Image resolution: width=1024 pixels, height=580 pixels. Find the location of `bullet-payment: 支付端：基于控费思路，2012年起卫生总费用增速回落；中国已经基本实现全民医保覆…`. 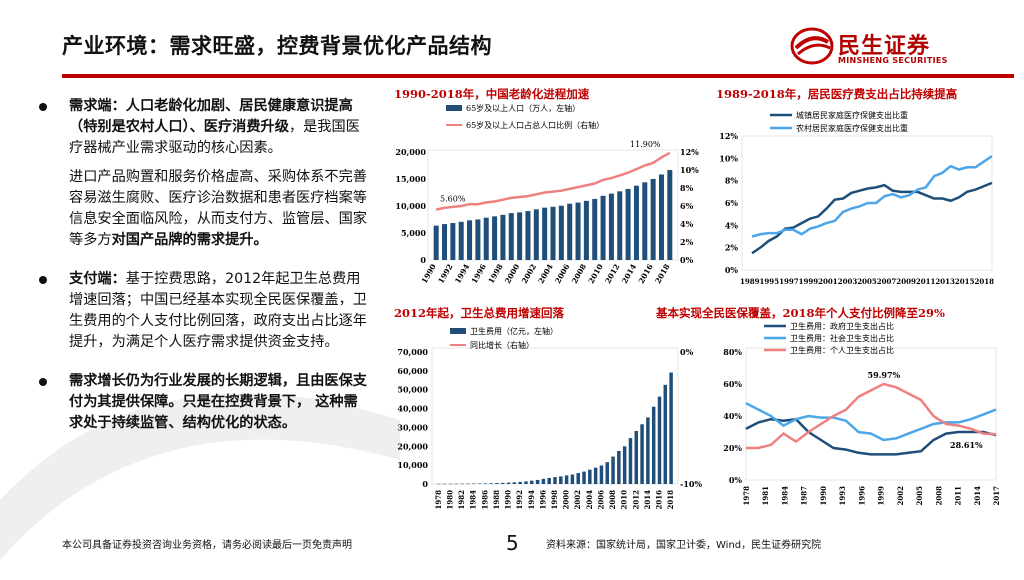

bullet-payment: 支付端：基于控费思路，2012年起卫生总费用增速回落；中国已经基本实现全民医保覆… is located at coordinates (202, 311).